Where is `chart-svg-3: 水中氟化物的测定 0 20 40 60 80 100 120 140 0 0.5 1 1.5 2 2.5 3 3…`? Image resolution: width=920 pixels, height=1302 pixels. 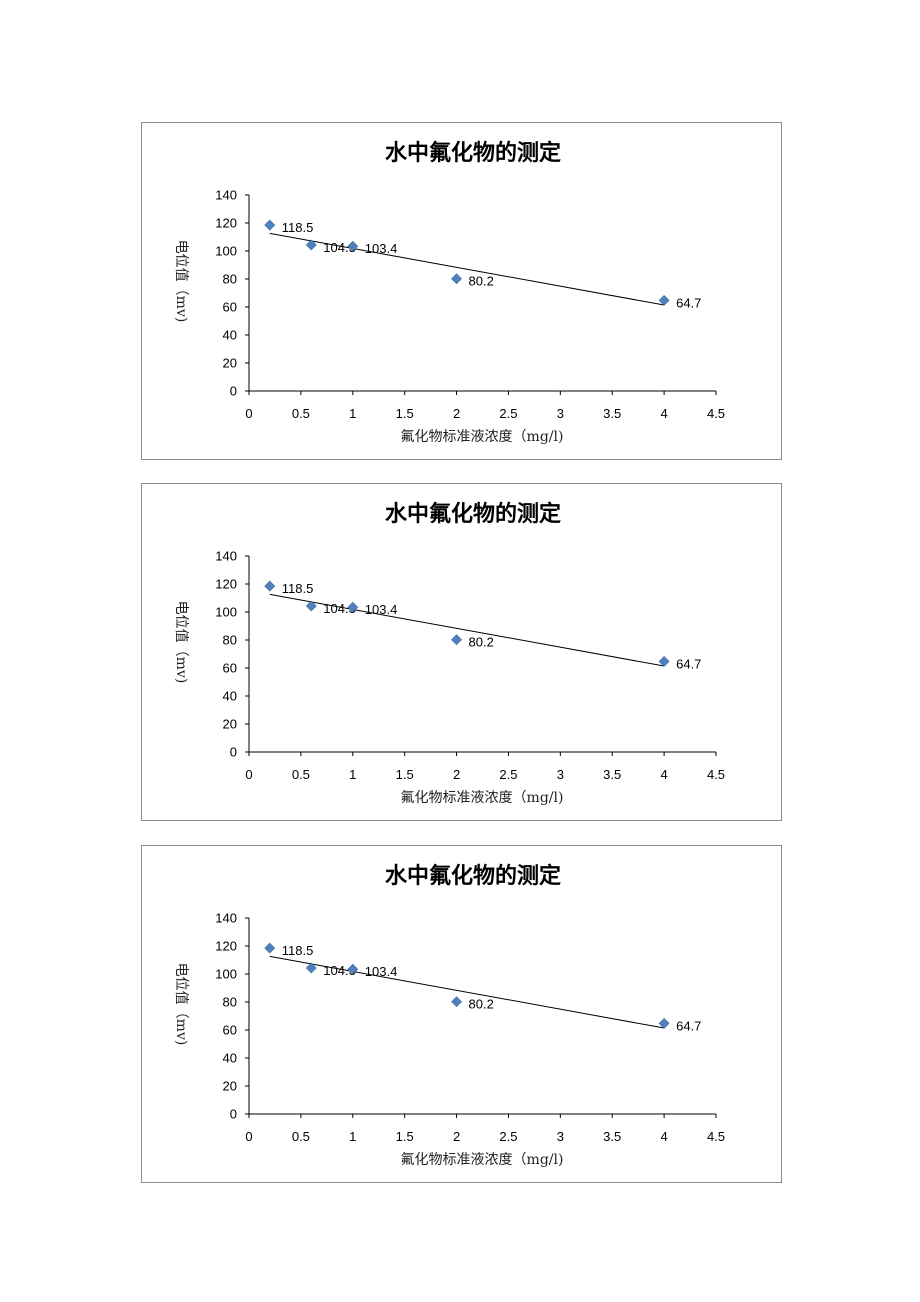
chart-svg-3: 水中氟化物的测定 0 20 40 60 80 100 120 140 0 0.5 1 1.5 2 2.5 3 3… is located at coordinates (449, 1015).